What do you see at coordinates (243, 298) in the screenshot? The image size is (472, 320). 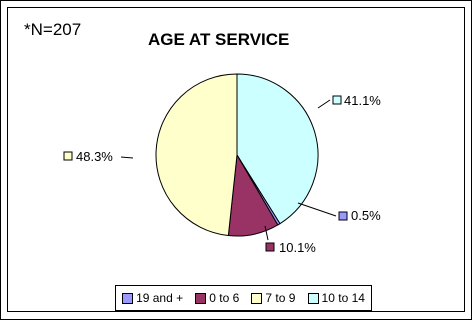 I see `chart-legend: 19 and + 0 to 6 7 to 9 10 to 14` at bounding box center [243, 298].